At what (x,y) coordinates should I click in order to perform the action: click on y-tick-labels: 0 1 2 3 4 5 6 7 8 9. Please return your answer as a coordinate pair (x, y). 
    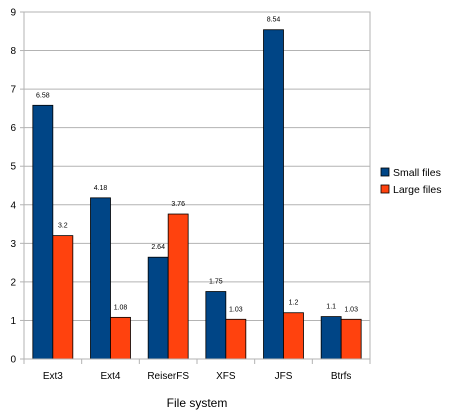
    Looking at the image, I should click on (13, 187).